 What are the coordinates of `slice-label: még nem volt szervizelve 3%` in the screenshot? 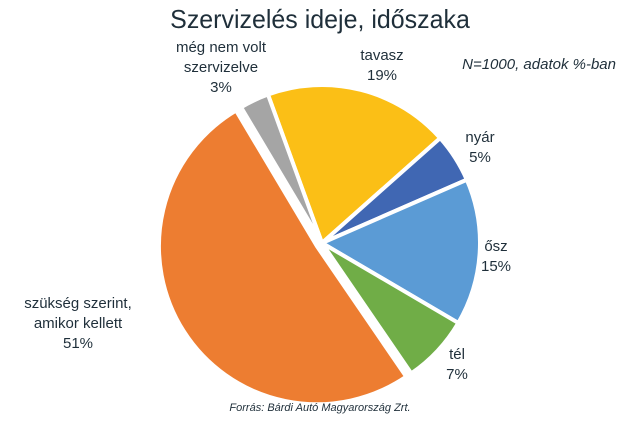 It's located at (221, 67).